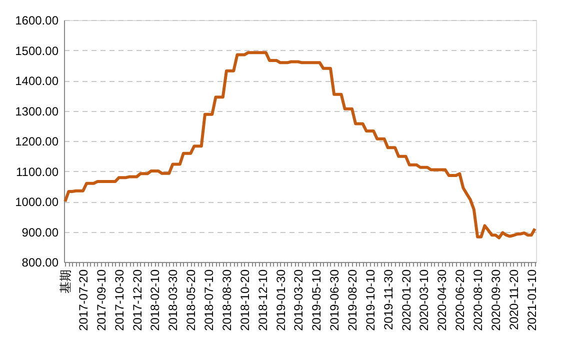 The image size is (565, 357). I want to click on x-tick-label: 2019-08-20, so click(353, 300).